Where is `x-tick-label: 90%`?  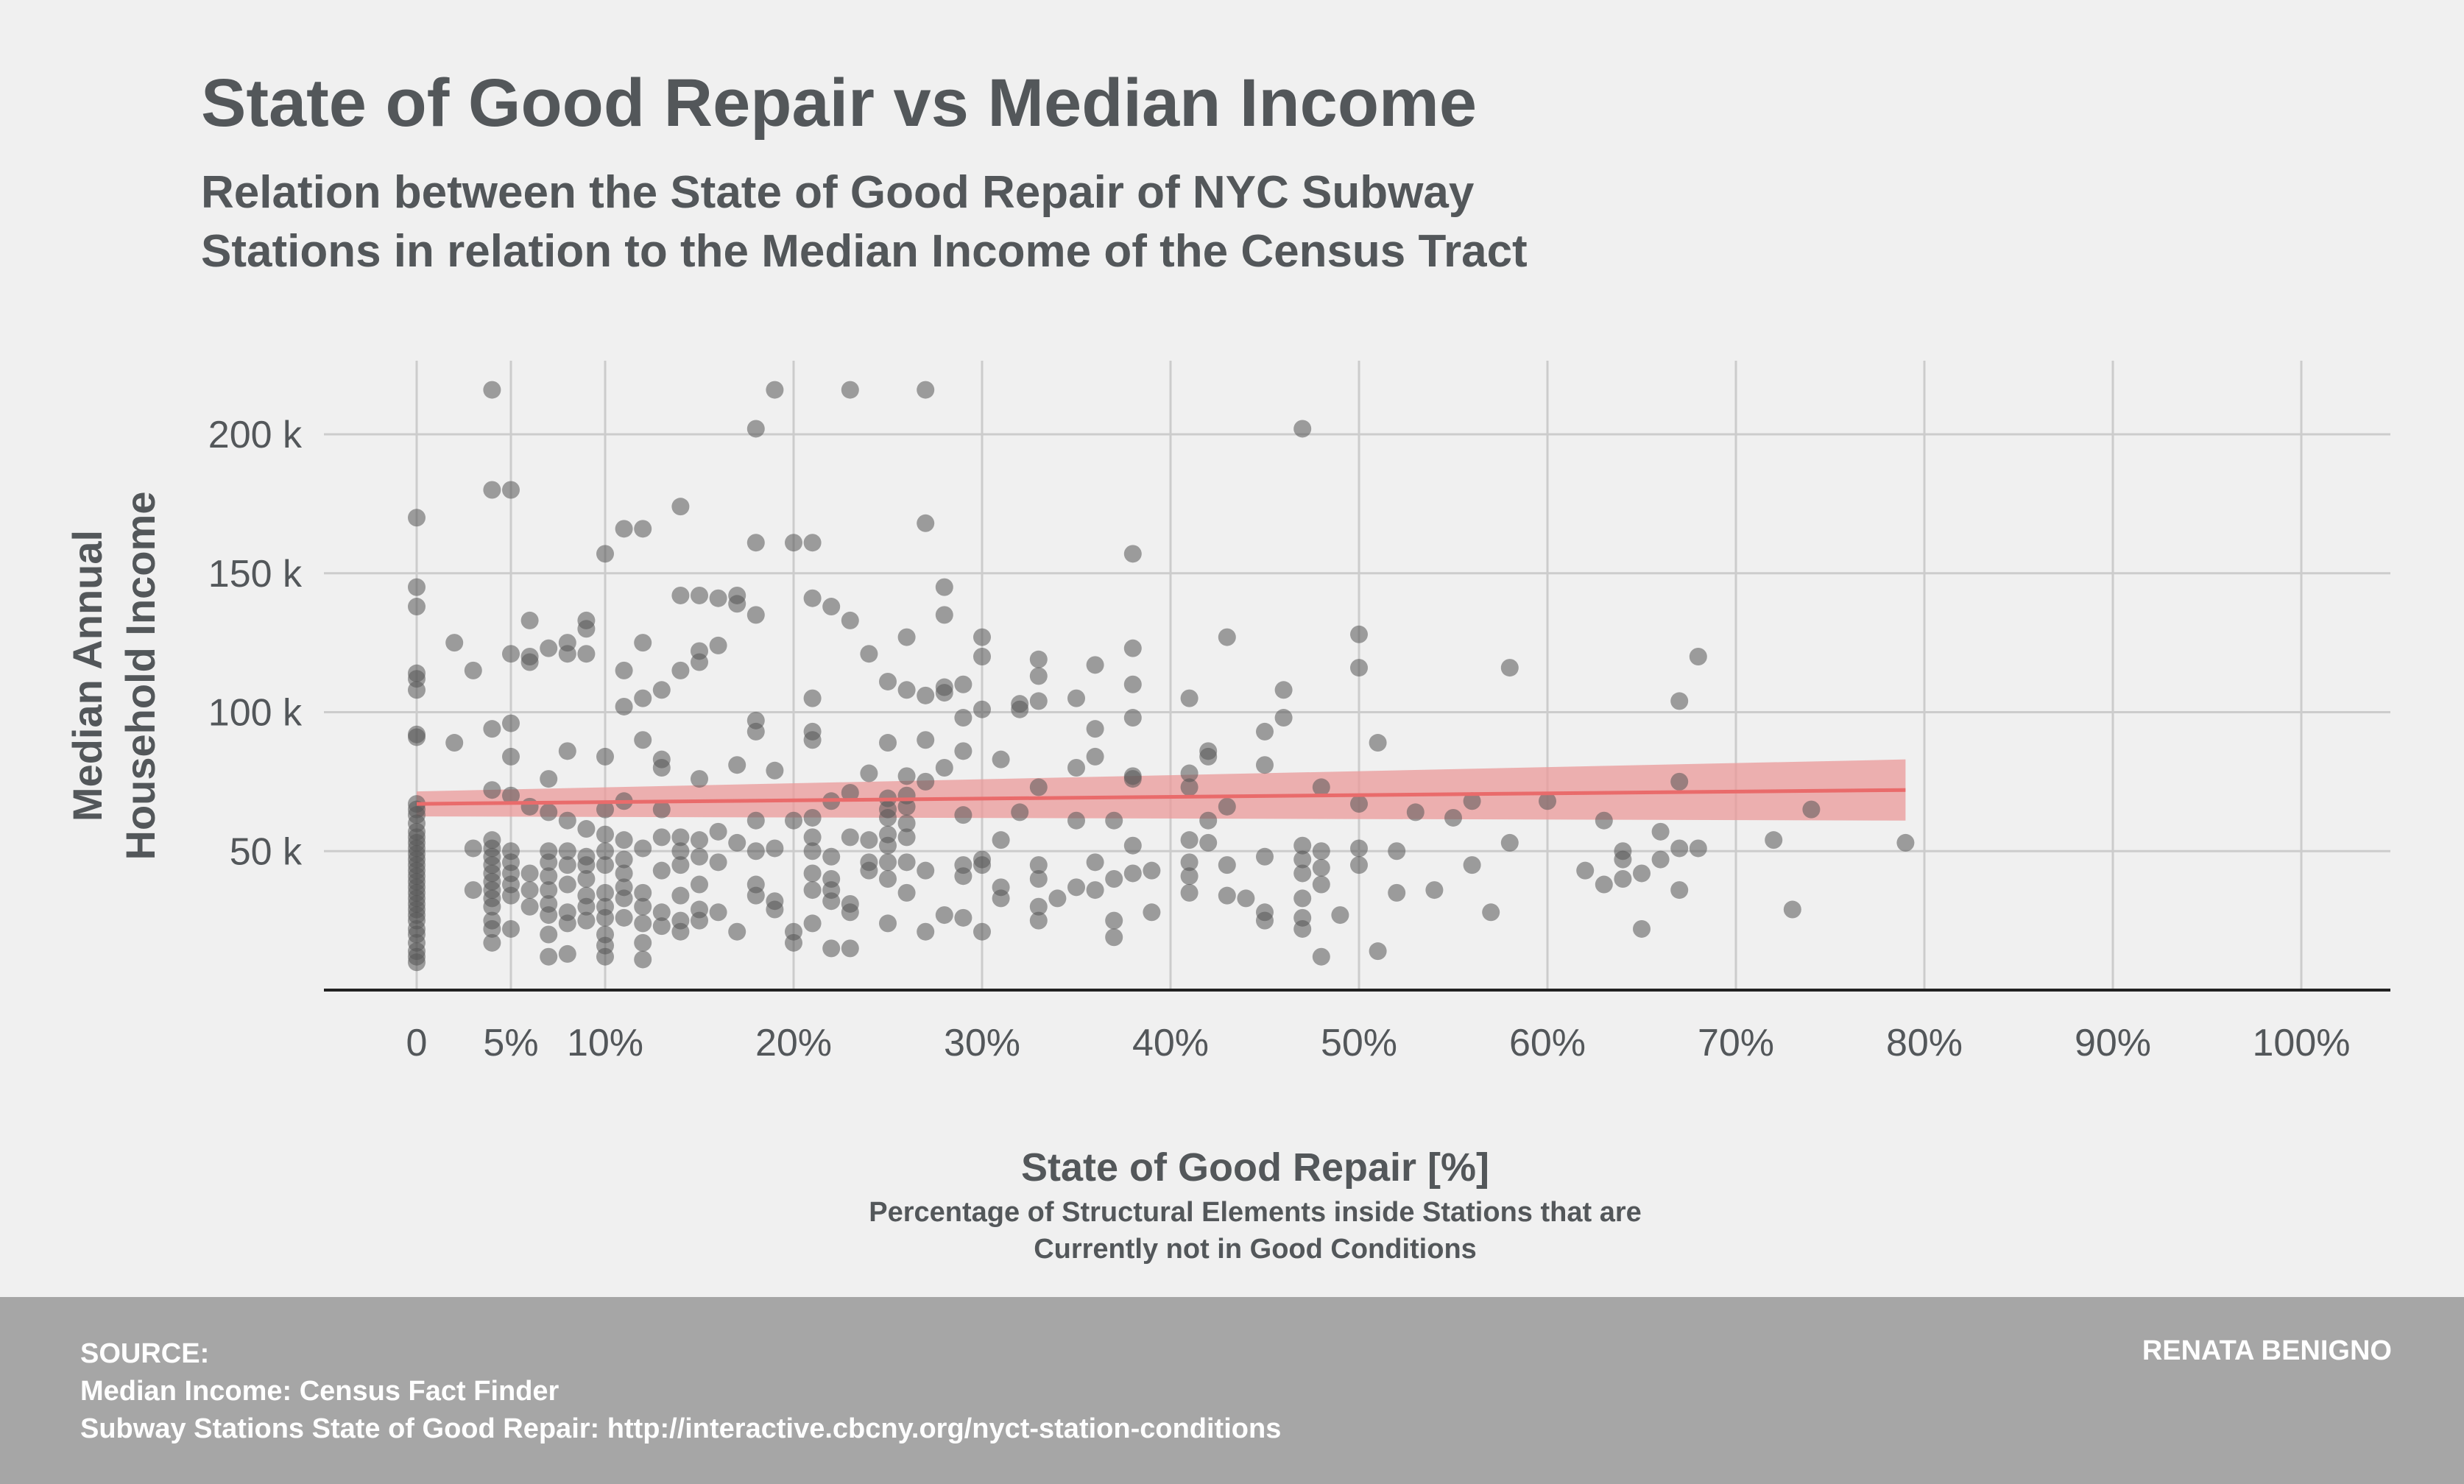 x-tick-label: 90% is located at coordinates (2113, 1043).